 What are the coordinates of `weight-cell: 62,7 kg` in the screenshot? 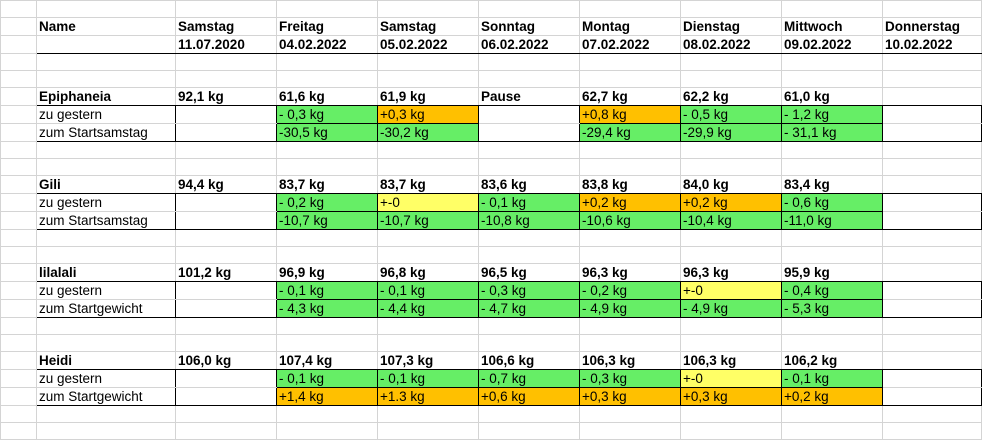 It's located at (630, 96).